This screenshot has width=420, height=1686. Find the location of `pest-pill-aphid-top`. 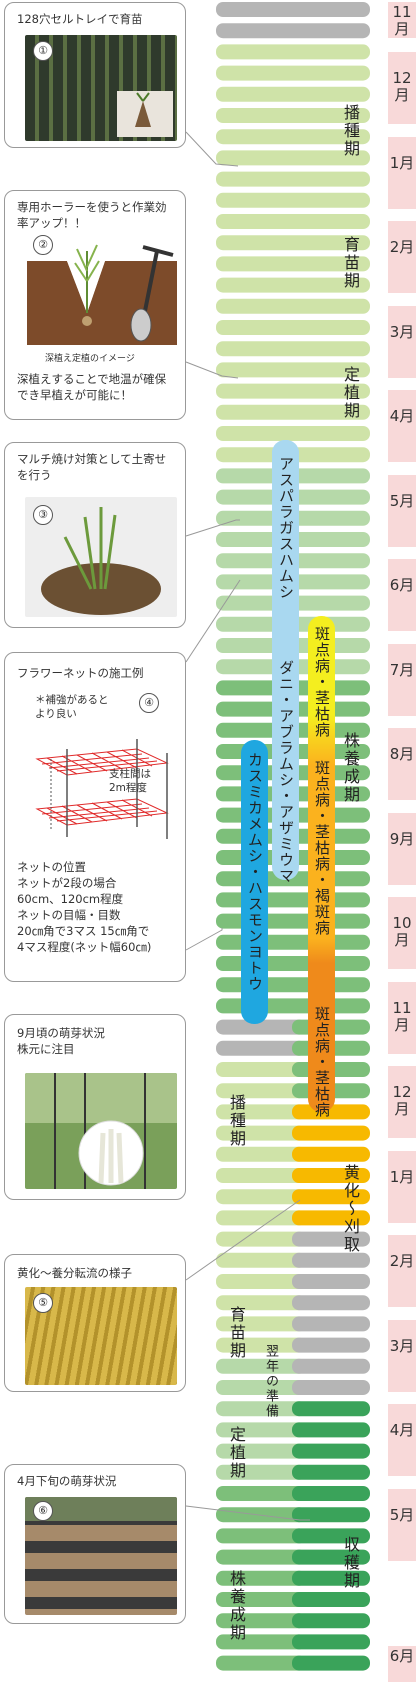

pest-pill-aphid-top is located at coordinates (285, 535).